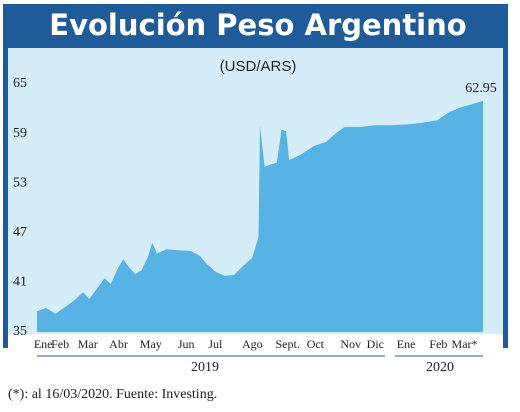 The width and height of the screenshot is (520, 412). I want to click on x-tick-label: Jul, so click(215, 344).